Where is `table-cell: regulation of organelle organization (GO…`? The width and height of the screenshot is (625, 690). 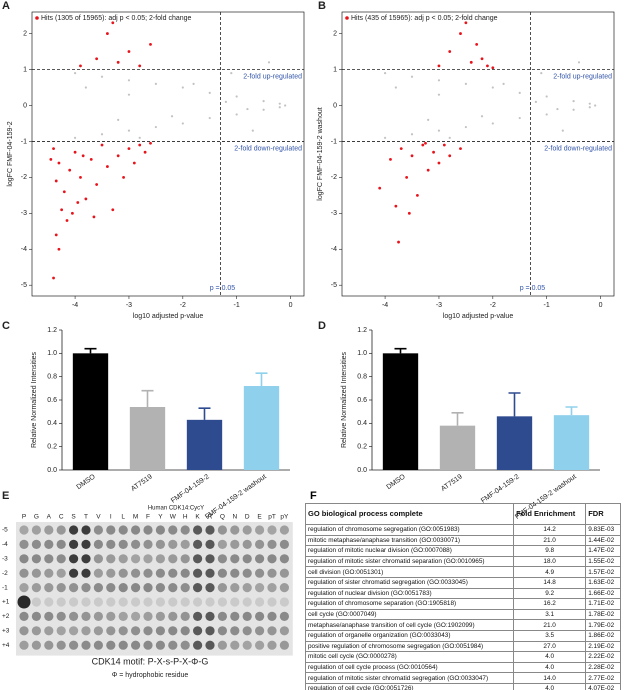 table-cell: regulation of organelle organization (GO… is located at coordinates (409, 635).